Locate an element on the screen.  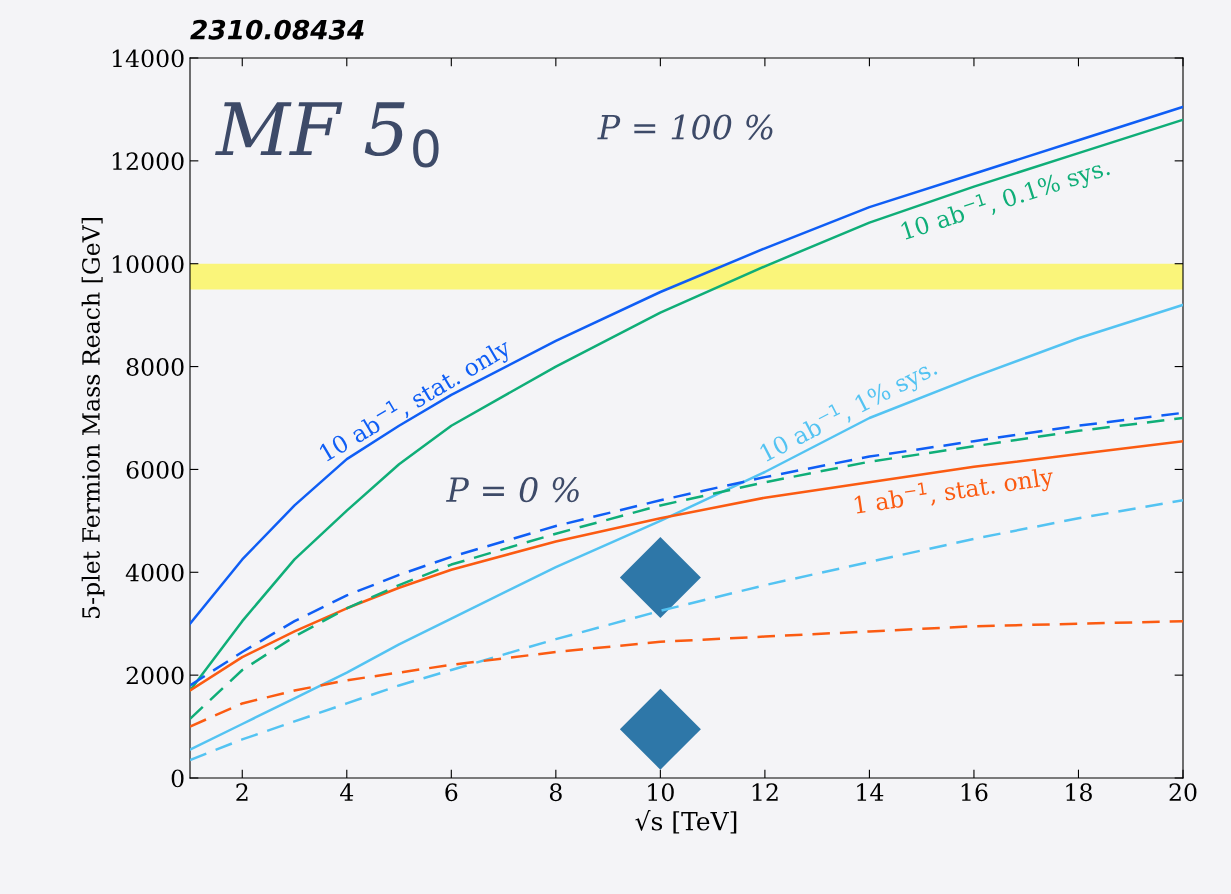
x-tick-label: 20 is located at coordinates (1183, 792).